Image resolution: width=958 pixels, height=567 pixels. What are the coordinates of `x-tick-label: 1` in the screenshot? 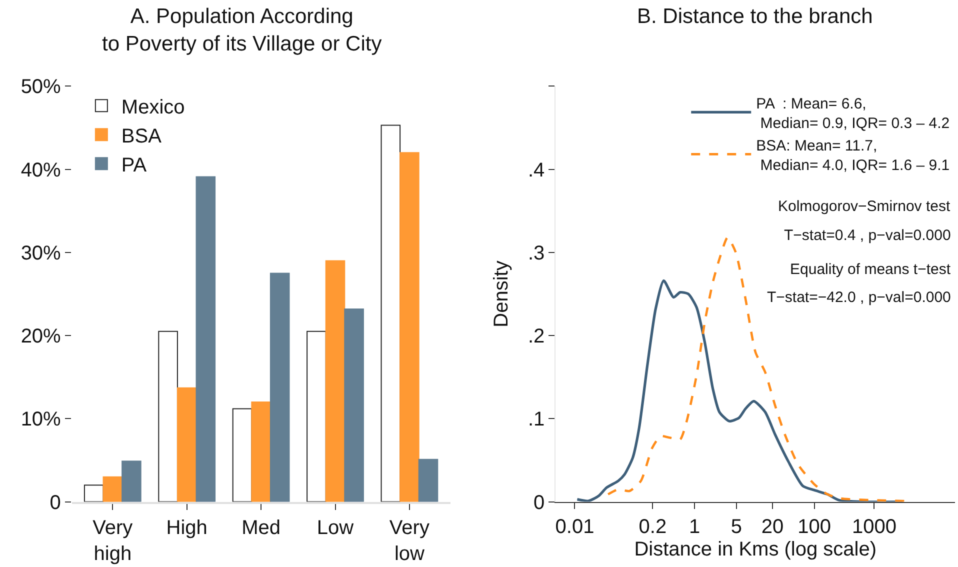 It's located at (694, 527).